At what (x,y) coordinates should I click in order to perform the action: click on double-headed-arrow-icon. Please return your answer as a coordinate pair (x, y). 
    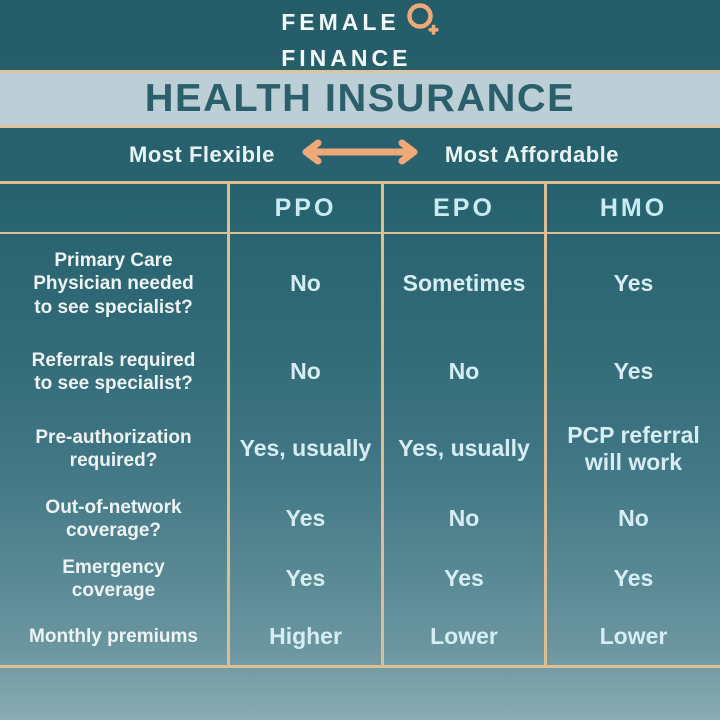
    Looking at the image, I should click on (360, 155).